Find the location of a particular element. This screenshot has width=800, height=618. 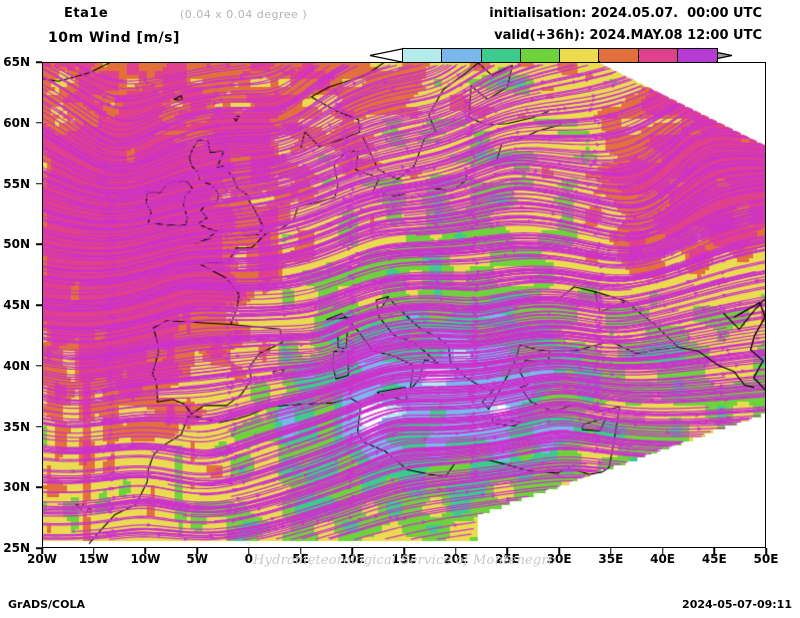

latitude-tick-label: 25N is located at coordinates (16, 548).